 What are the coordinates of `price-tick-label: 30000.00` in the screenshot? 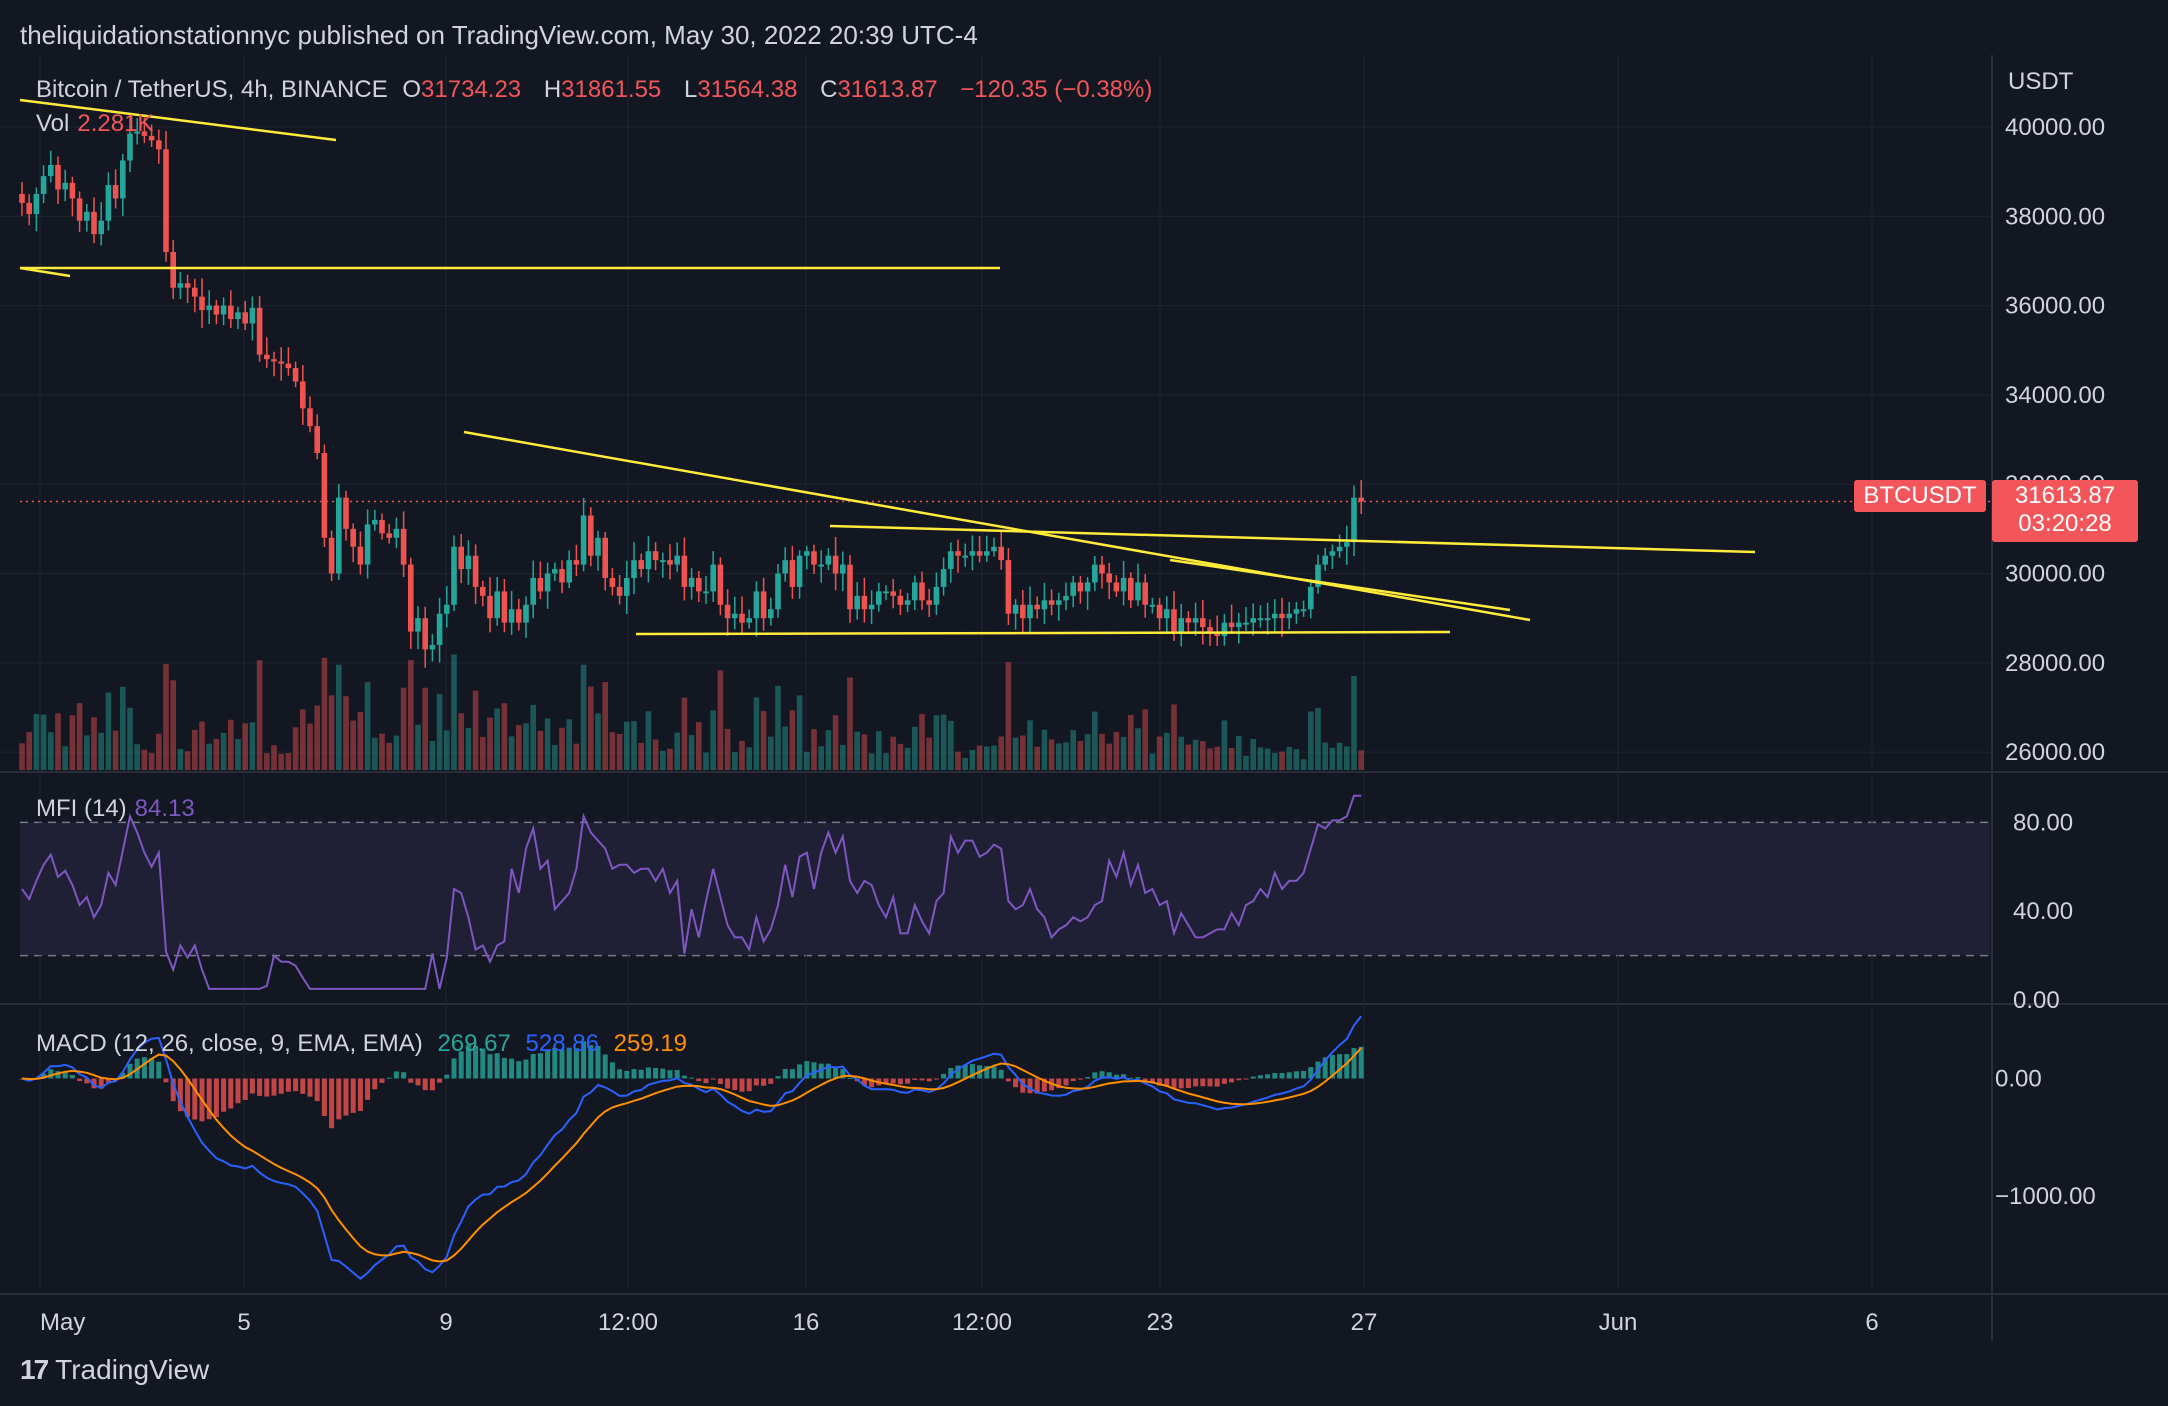 It's located at (2055, 574).